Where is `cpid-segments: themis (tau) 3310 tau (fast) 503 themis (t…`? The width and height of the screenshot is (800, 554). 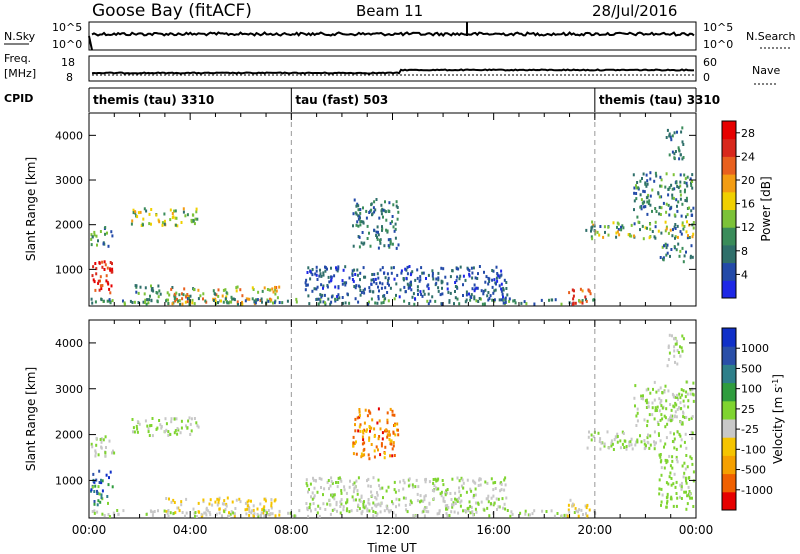 cpid-segments: themis (tau) 3310 tau (fast) 503 themis (t… is located at coordinates (406, 100).